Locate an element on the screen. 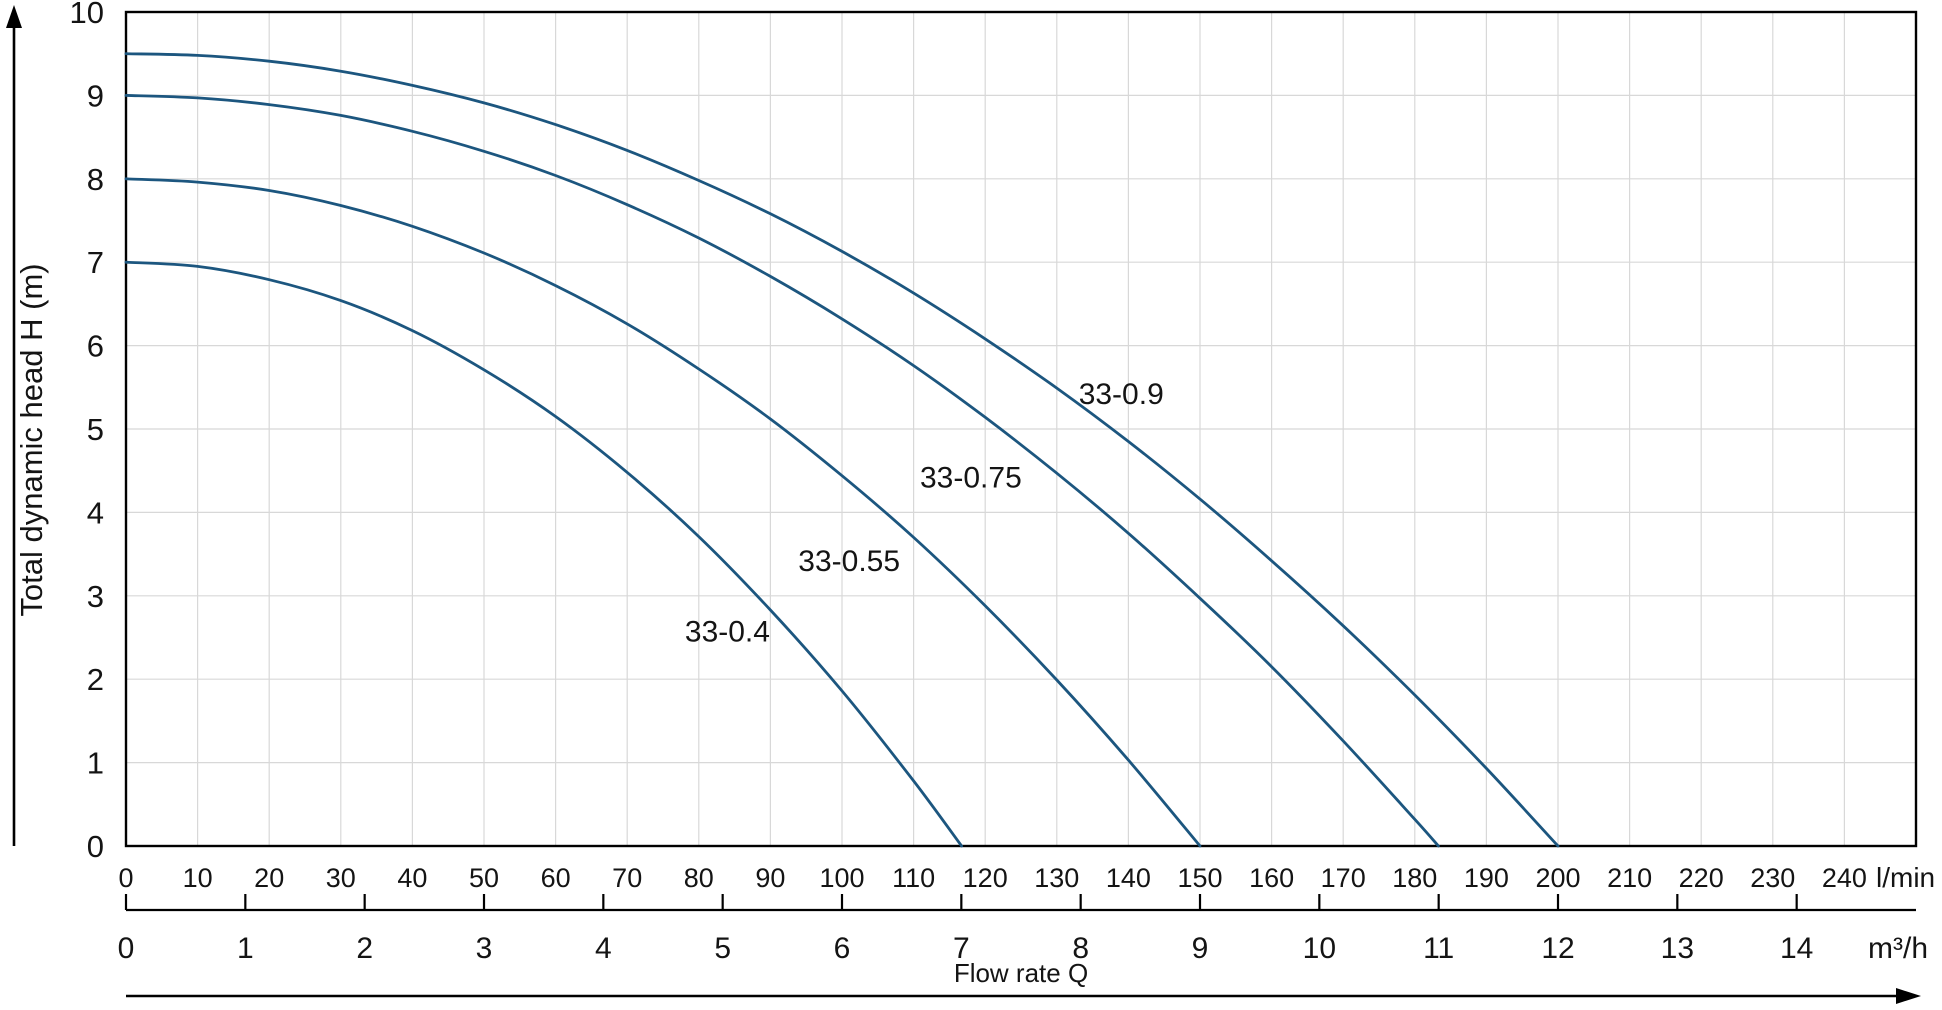  lmin-unit-label: l/min is located at coordinates (1905, 877).